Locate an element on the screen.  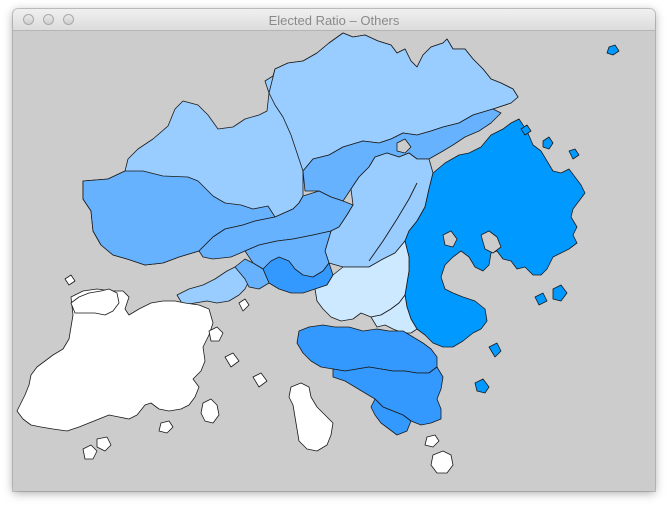
po-toi-island is located at coordinates (442, 462).